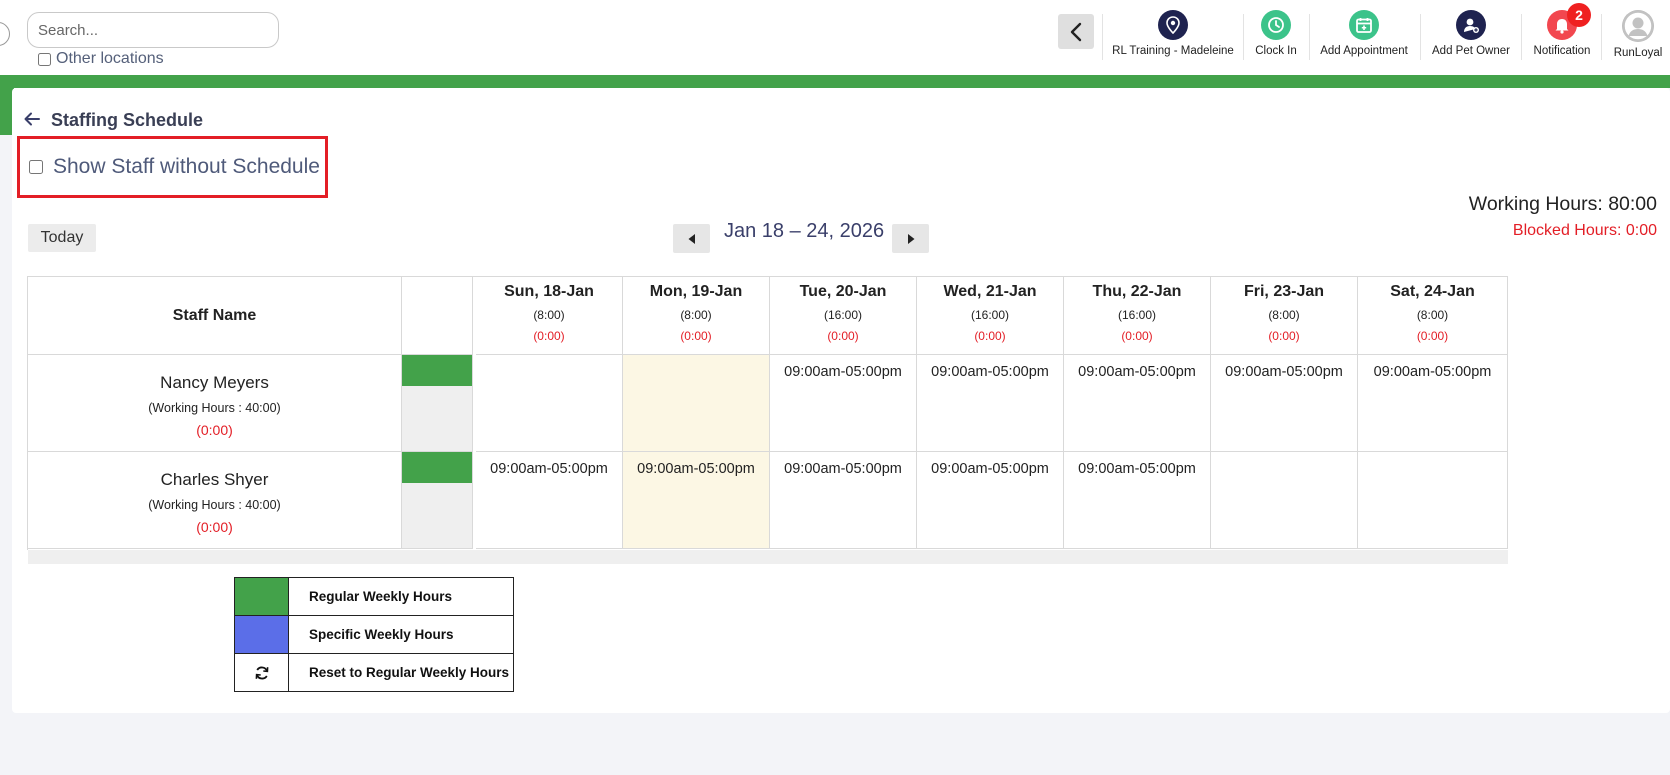  What do you see at coordinates (1137, 291) in the screenshot?
I see `day-label: Thu, 22-Jan` at bounding box center [1137, 291].